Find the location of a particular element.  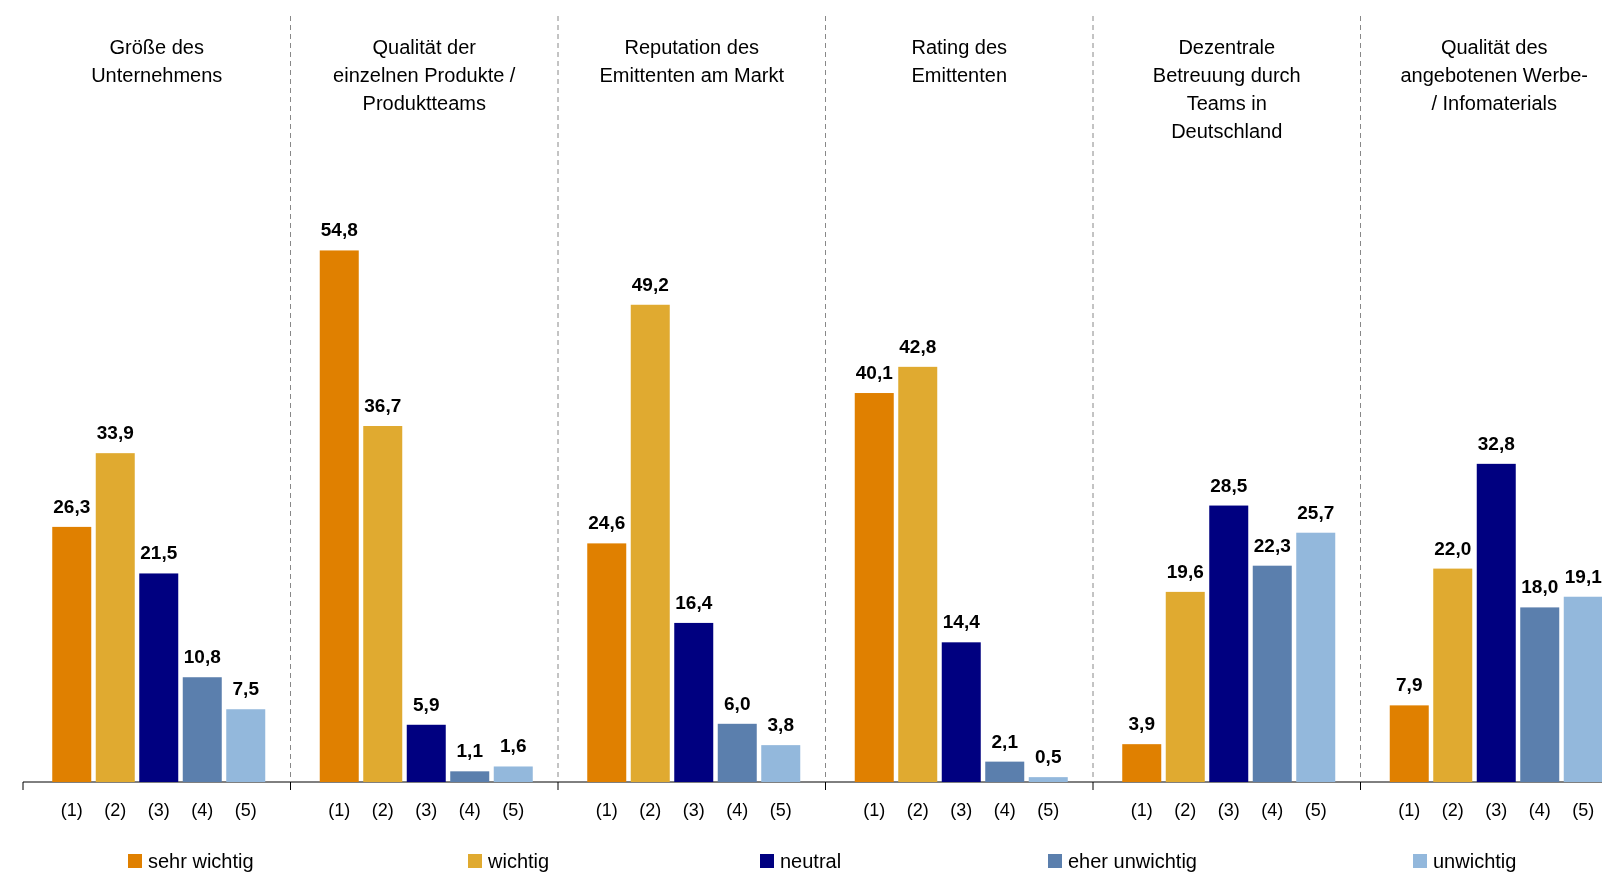

data-label: 7,5 is located at coordinates (246, 689).